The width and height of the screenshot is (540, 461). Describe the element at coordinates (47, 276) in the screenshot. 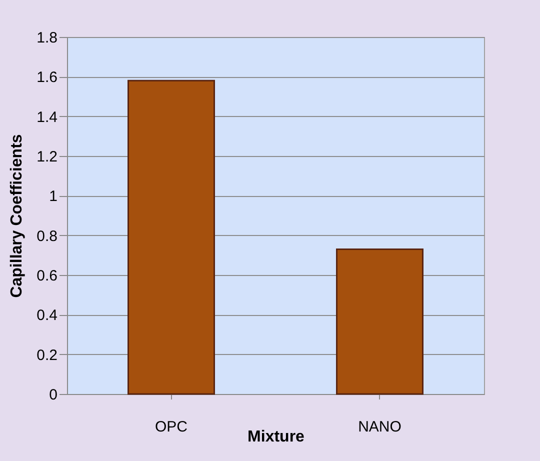

I see `y-tick-label: 0.6` at that location.